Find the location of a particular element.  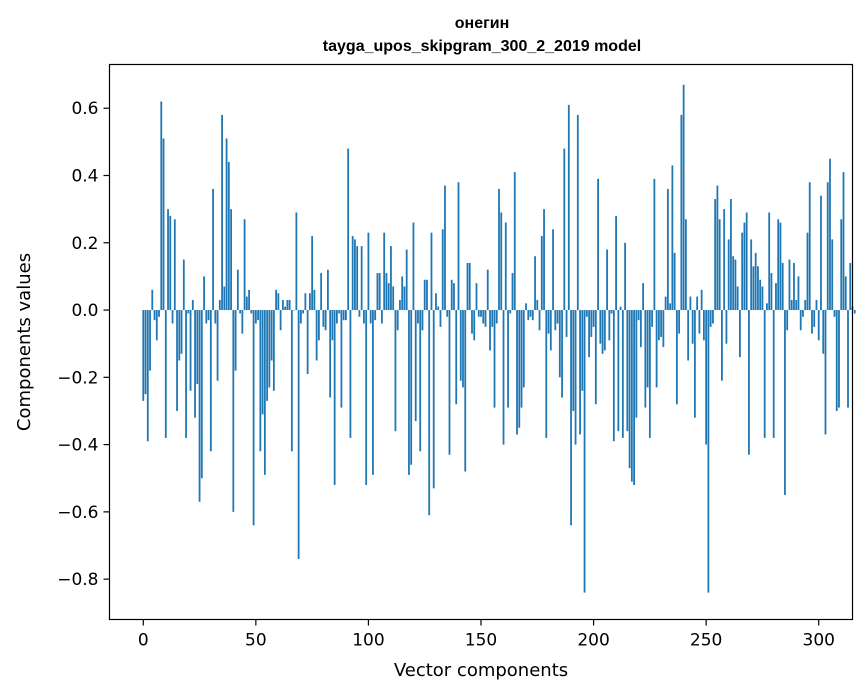

x-tick-label: 100 is located at coordinates (368, 641).